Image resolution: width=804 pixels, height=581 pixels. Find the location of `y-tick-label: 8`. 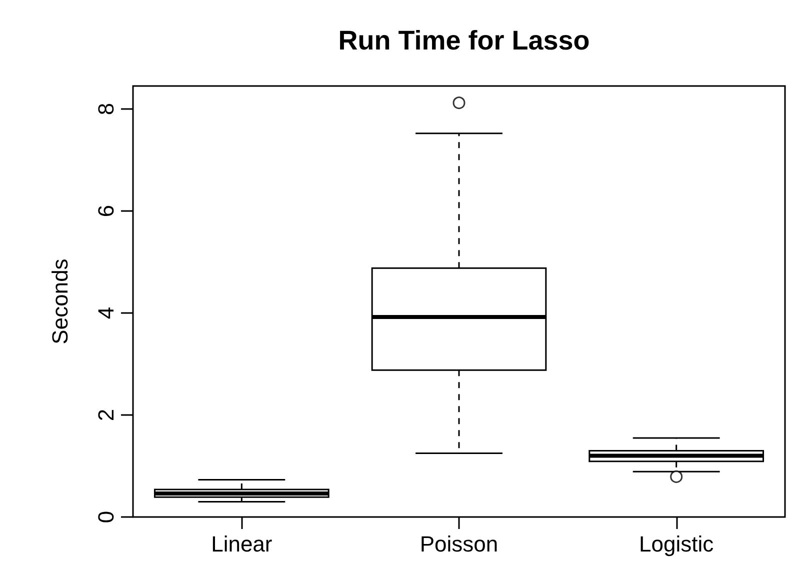

y-tick-label: 8 is located at coordinates (106, 109).